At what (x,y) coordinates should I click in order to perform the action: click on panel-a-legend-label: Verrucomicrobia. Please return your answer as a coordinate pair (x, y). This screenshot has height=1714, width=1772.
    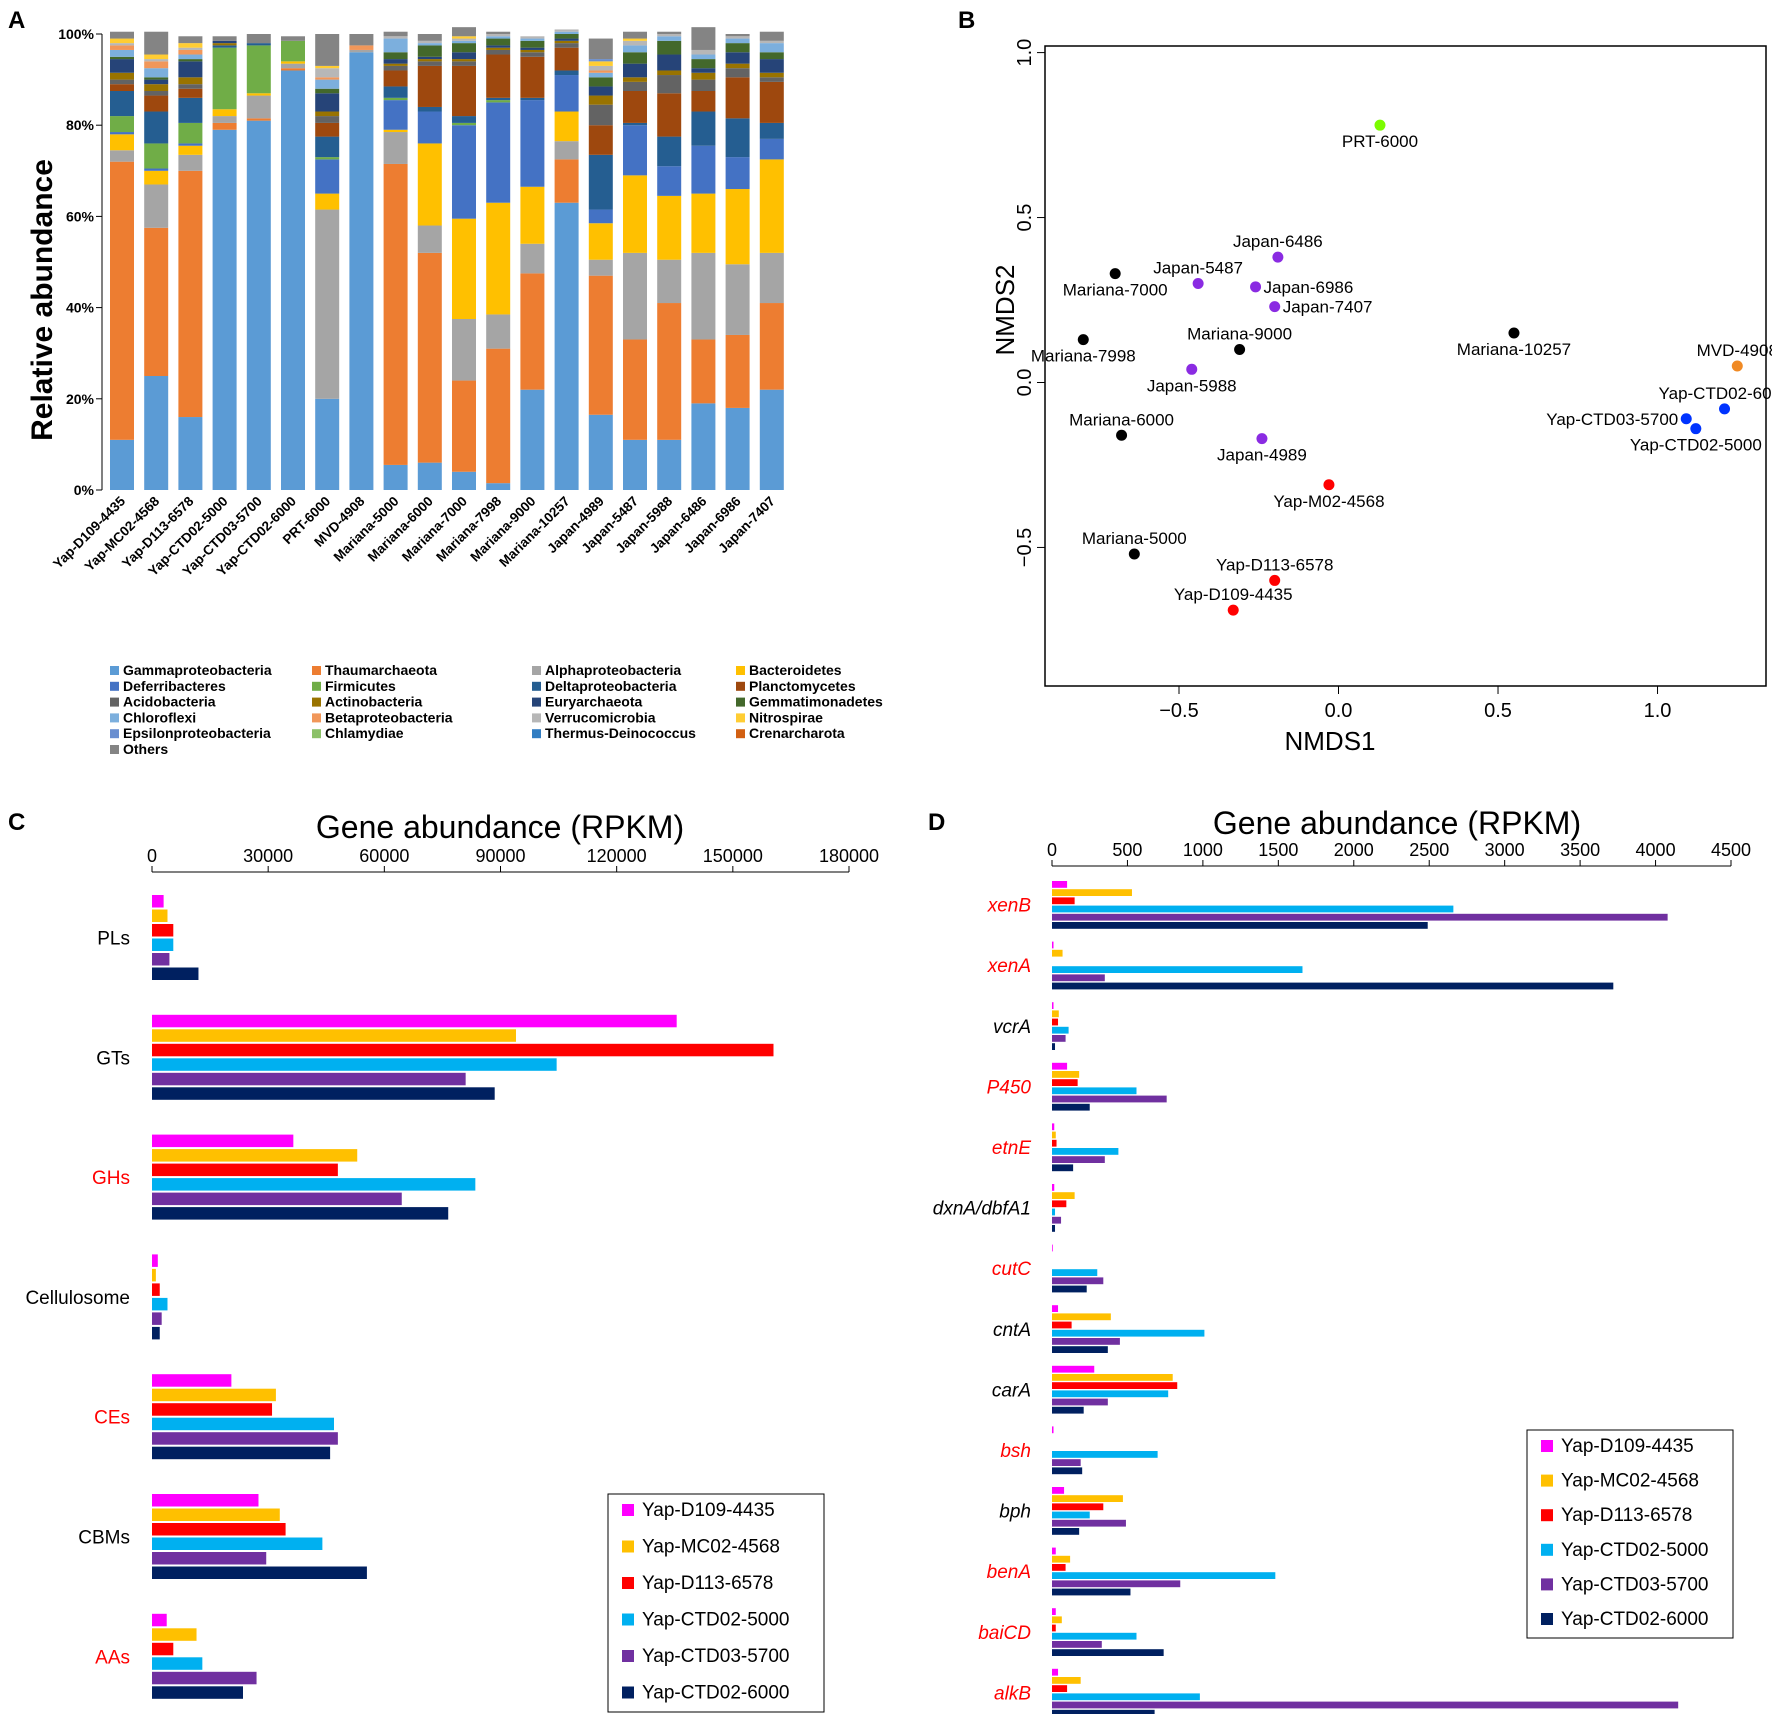
    Looking at the image, I should click on (600, 717).